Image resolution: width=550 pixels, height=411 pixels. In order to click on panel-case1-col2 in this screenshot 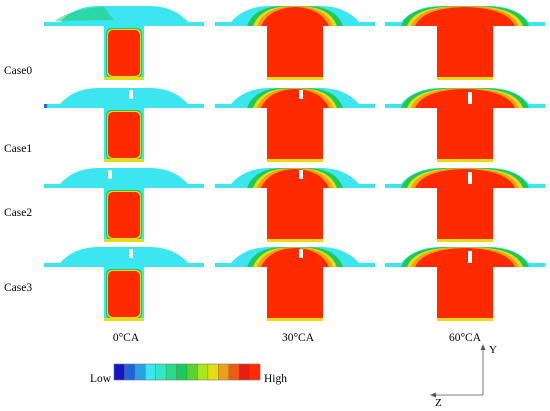, I will do `click(465, 124)`.